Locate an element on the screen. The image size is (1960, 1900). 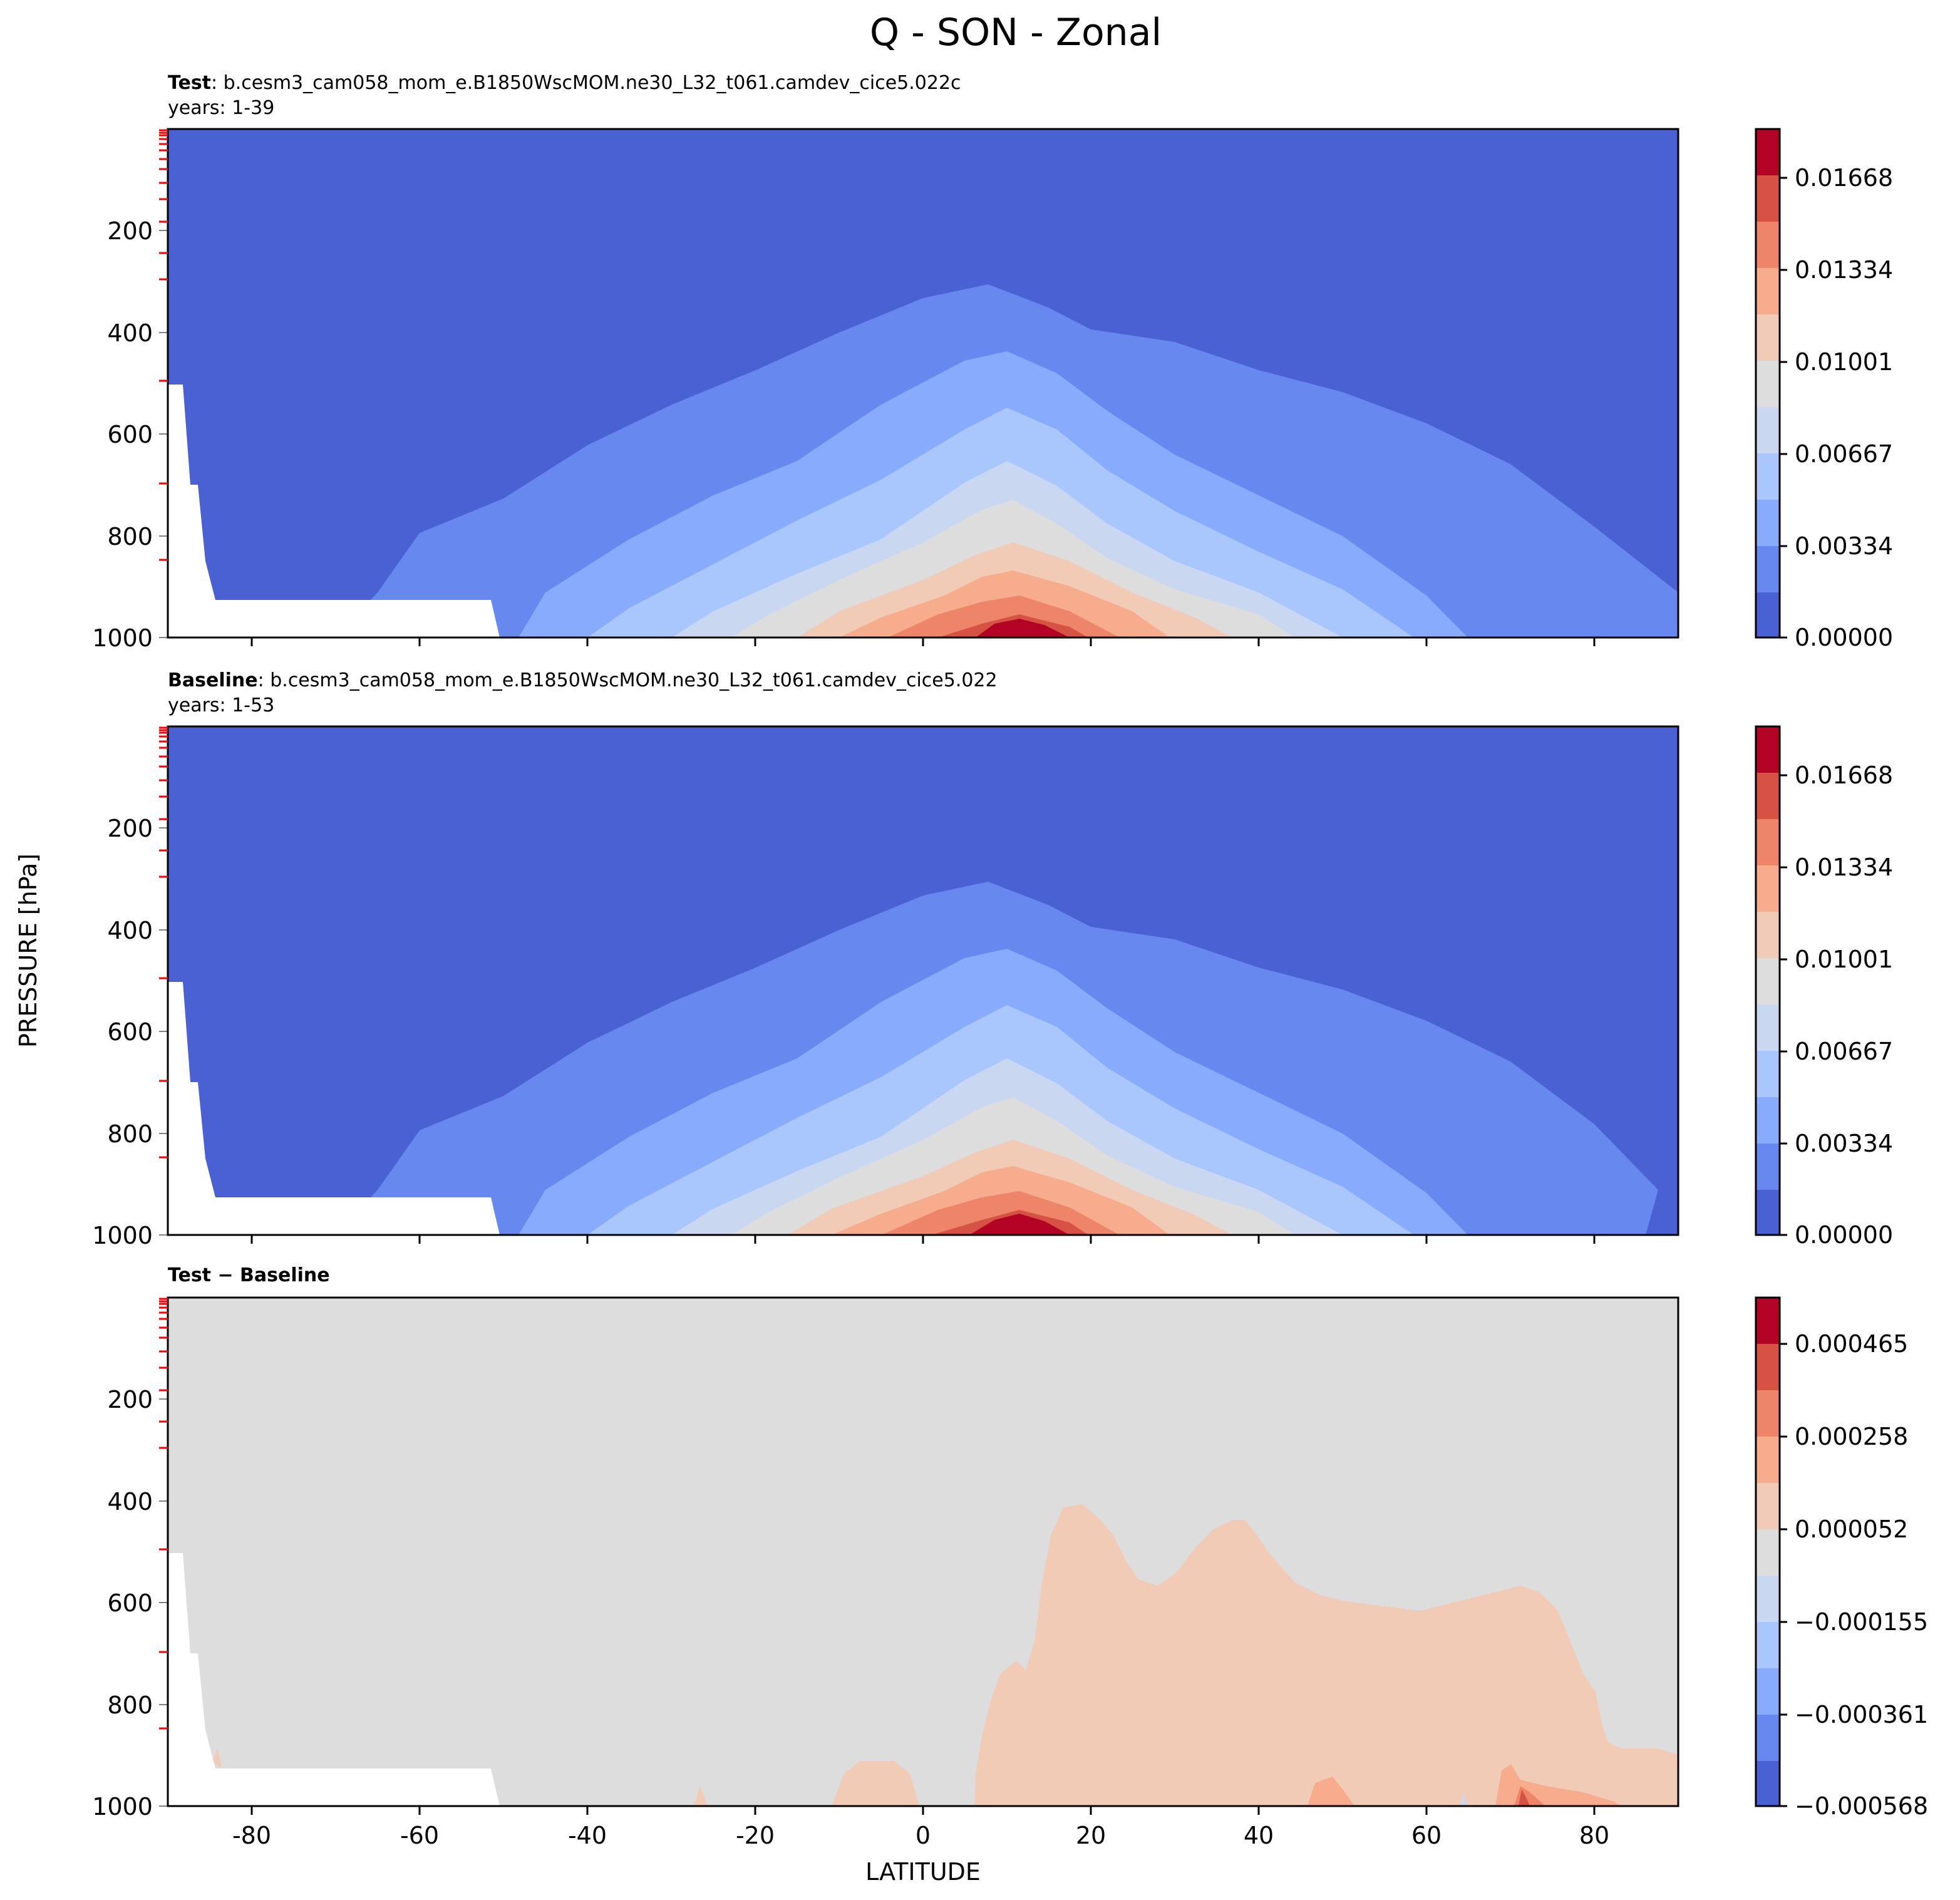
x-ticks-difference: -80 -60 -40 -20 0 20 40 60 80 is located at coordinates (921, 1827).